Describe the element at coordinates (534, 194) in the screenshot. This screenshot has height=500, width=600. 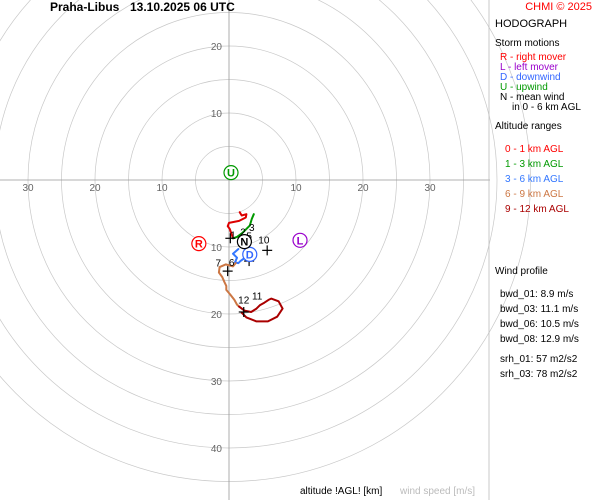
I see `alt-legend-6-9: 6 - 9 km AGL` at that location.